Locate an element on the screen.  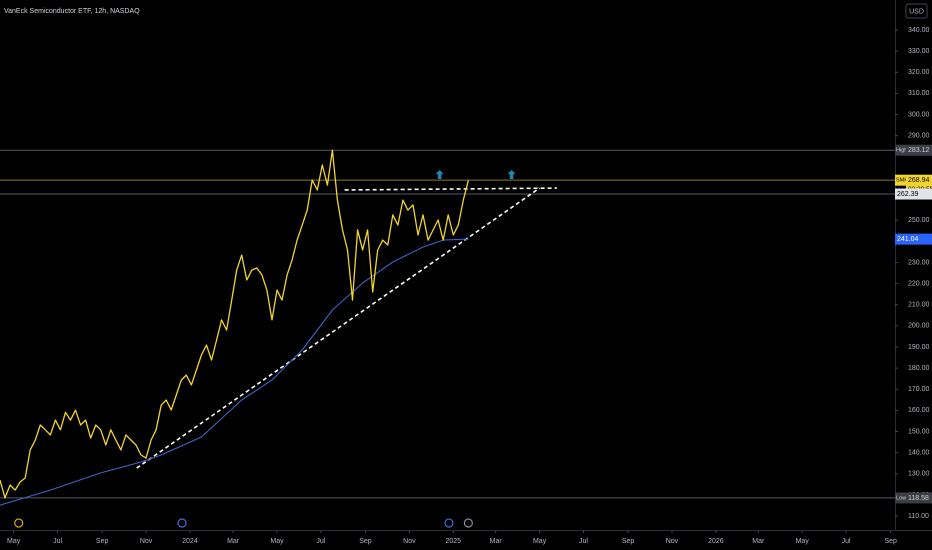
price-label: 262.39 is located at coordinates (908, 194).